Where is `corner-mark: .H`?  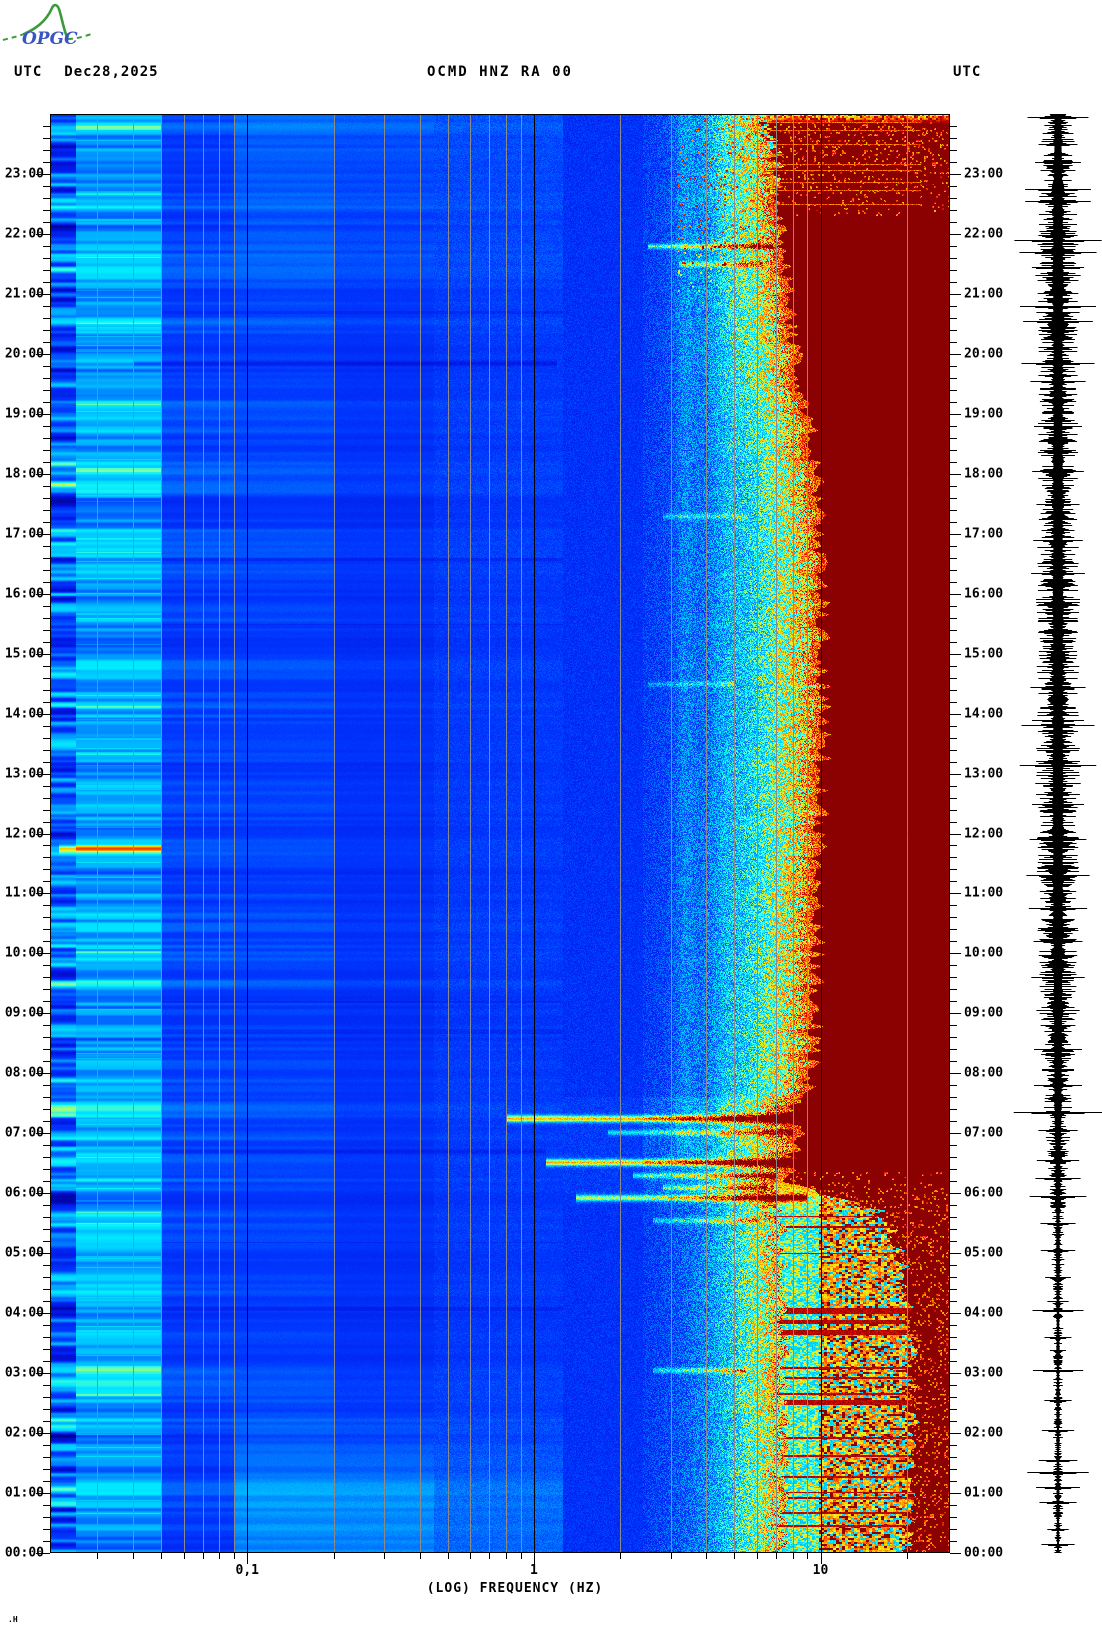 corner-mark: .H is located at coordinates (13, 1619).